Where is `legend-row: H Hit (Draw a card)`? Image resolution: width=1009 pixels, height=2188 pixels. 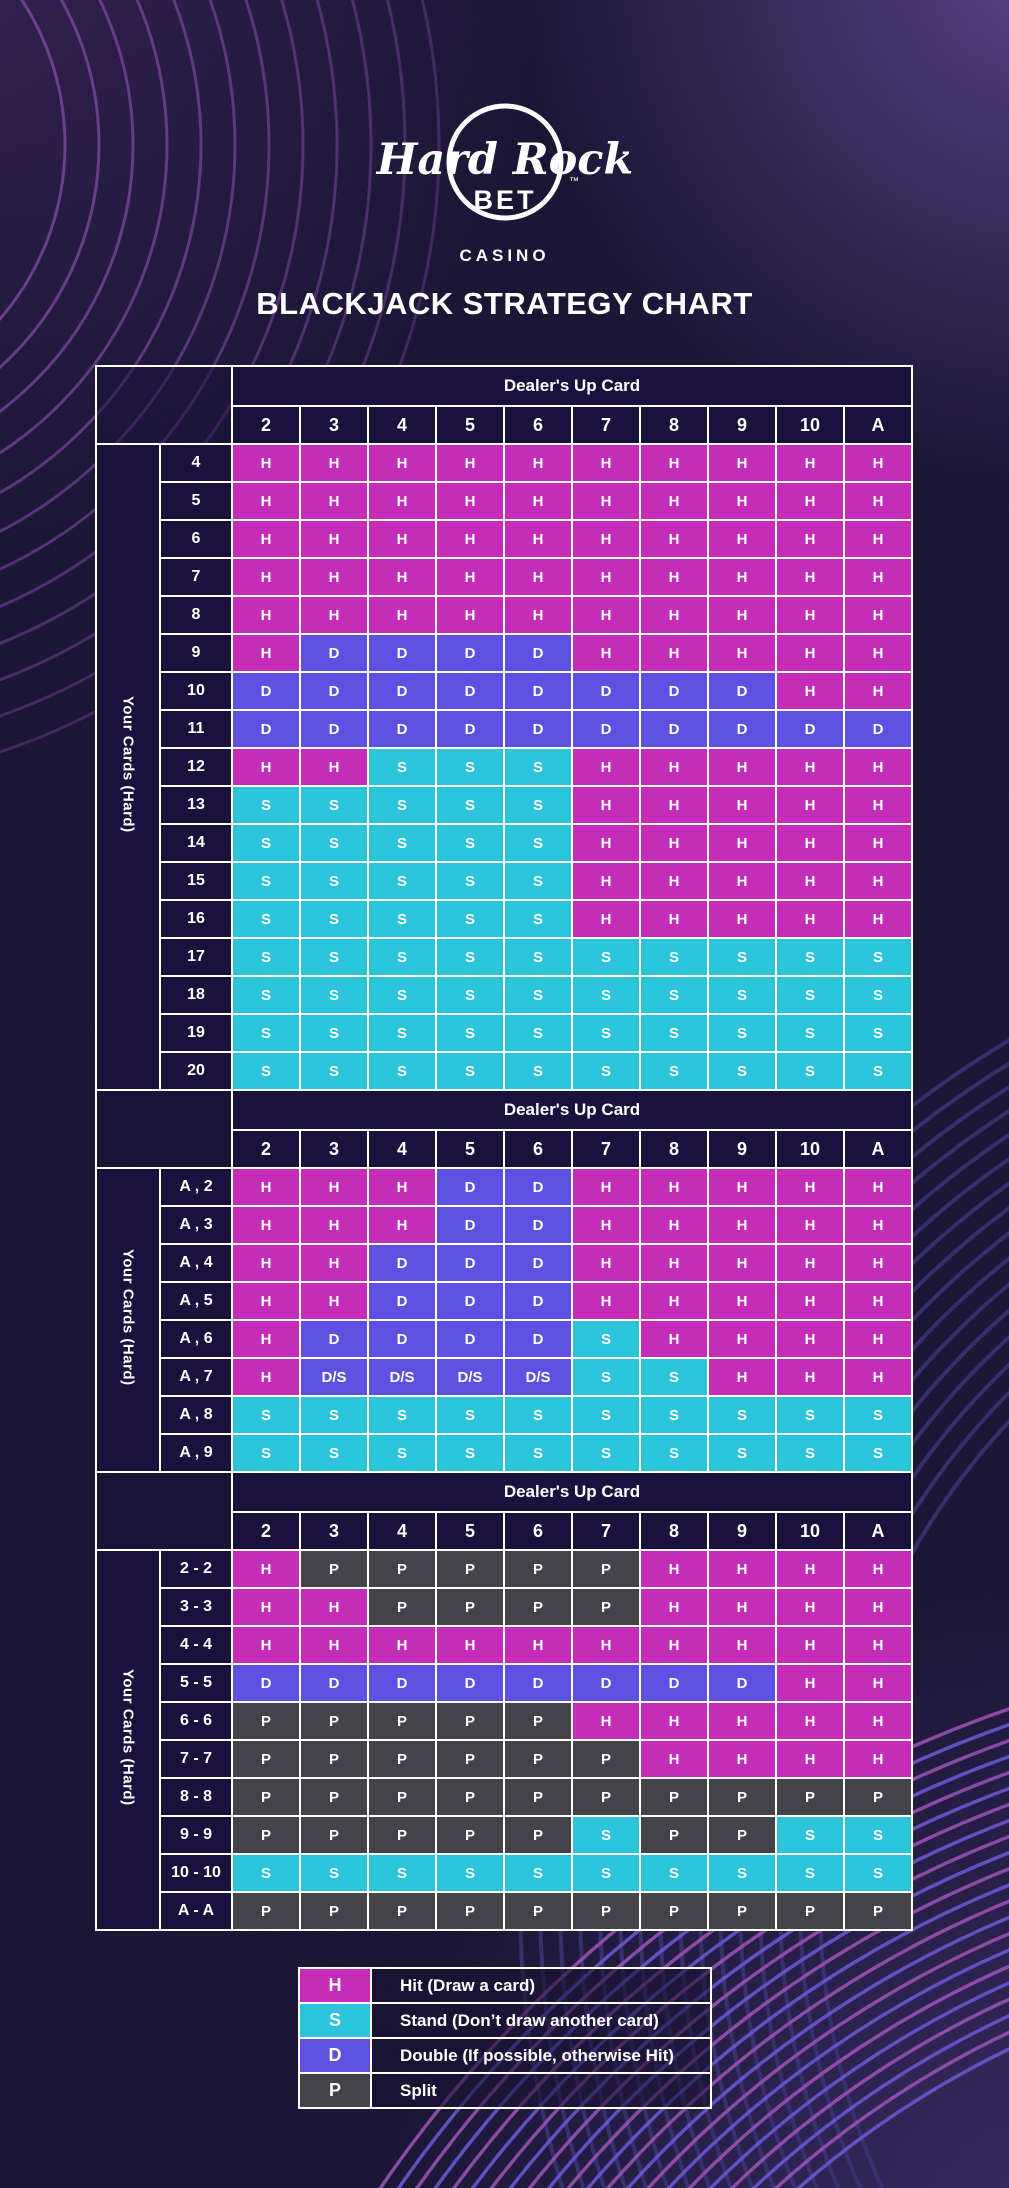
legend-row: H Hit (Draw a card) is located at coordinates (505, 1985).